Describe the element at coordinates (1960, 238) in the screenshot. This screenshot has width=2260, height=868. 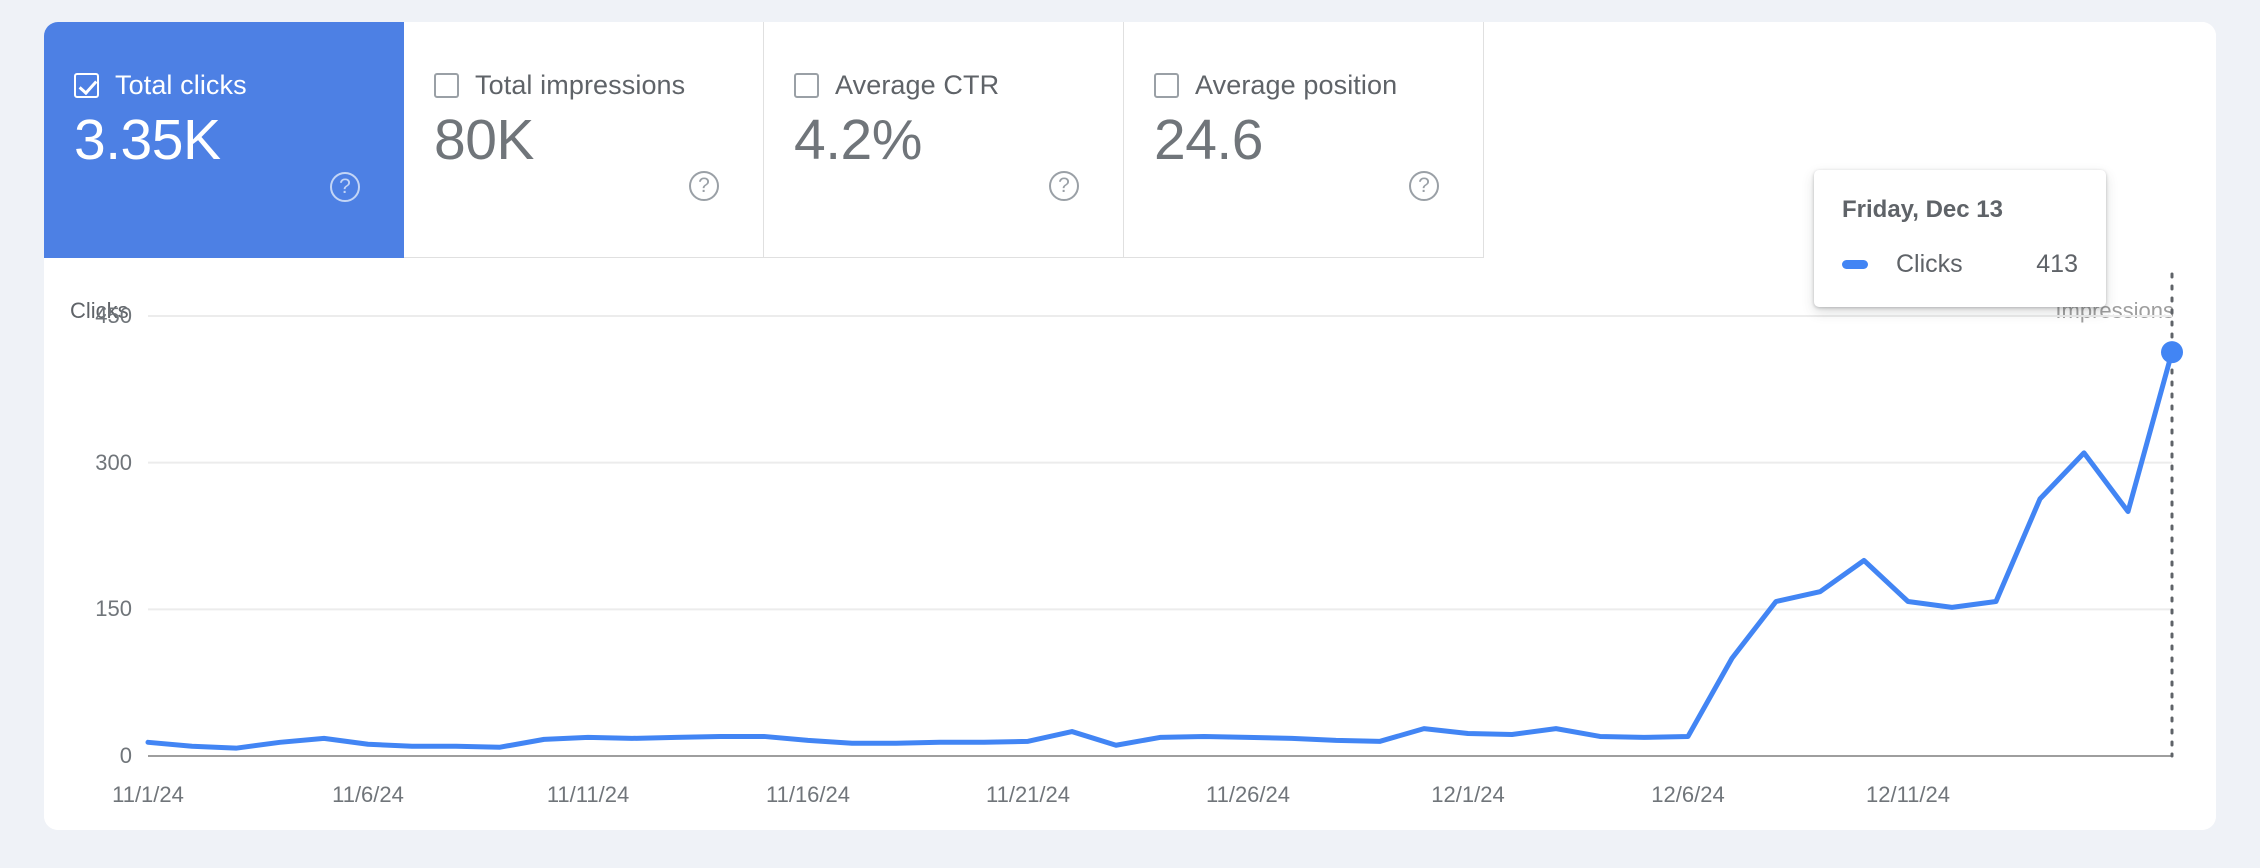
I see `chart-tooltip: Friday, Dec 13 Clicks 413` at that location.